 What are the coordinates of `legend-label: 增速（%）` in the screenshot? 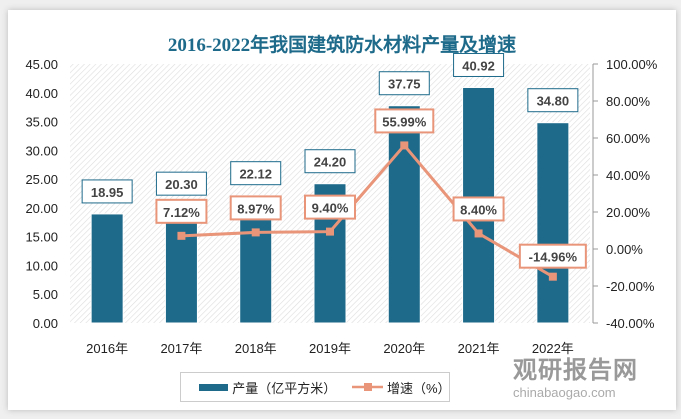 It's located at (419, 388).